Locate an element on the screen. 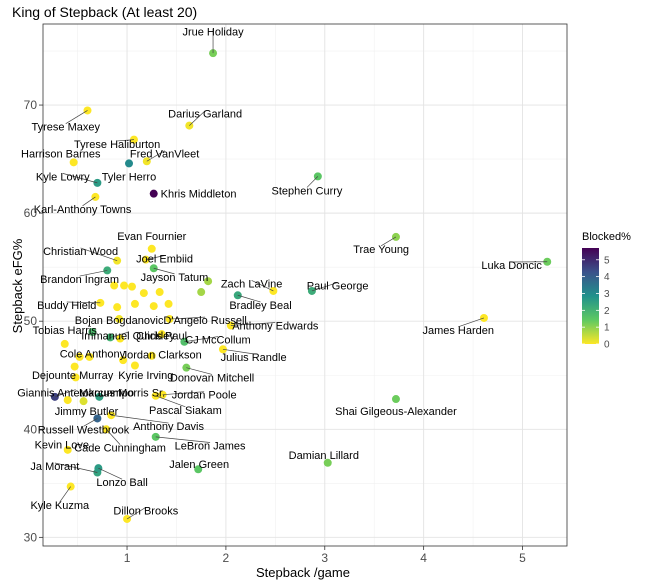 Image resolution: width=650 pixels, height=584 pixels. point-label: Khris Middleton is located at coordinates (199, 195).